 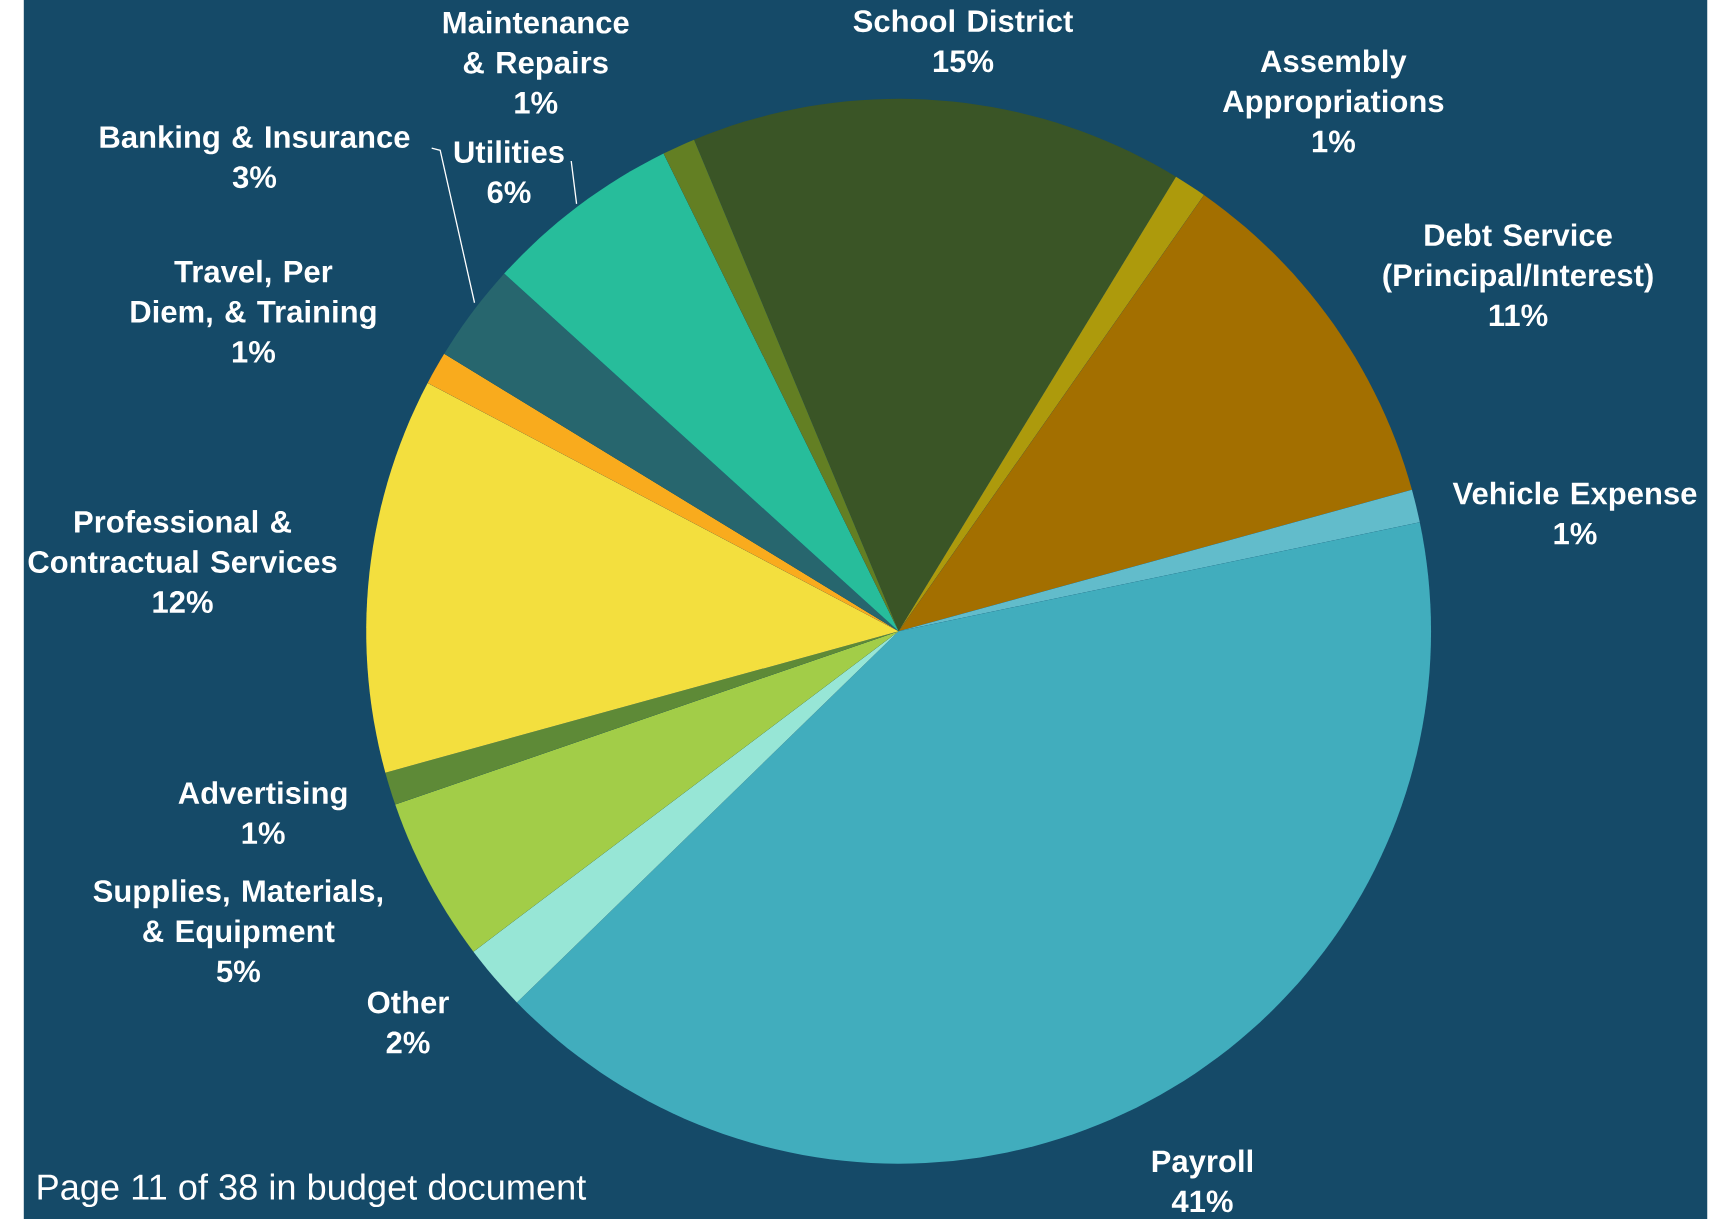 What do you see at coordinates (1333, 84) in the screenshot?
I see `slice-label: Assembly Appropriations` at bounding box center [1333, 84].